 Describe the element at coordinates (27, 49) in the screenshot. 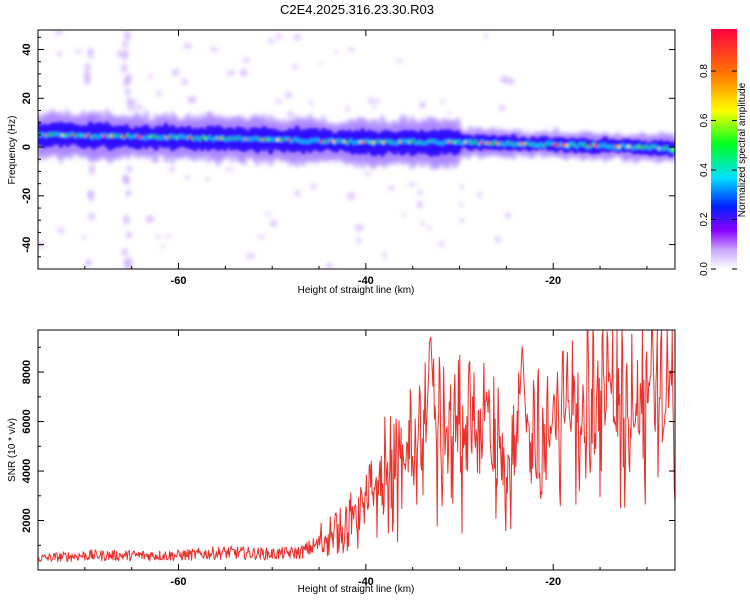

I see `spectrogram-y-tick-label: 40` at that location.